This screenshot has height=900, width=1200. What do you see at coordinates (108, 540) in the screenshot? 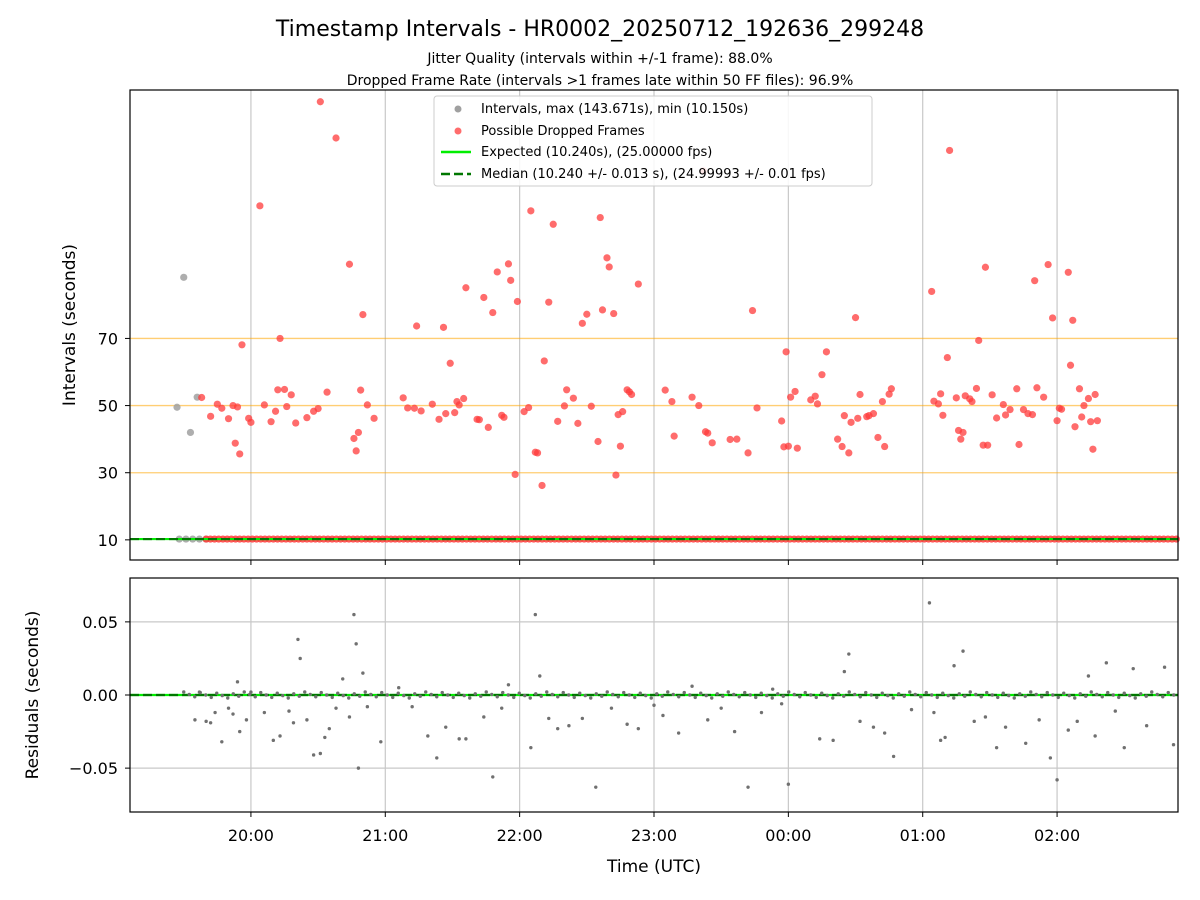
I see `intervals-y-tick-label: 10` at bounding box center [108, 540].